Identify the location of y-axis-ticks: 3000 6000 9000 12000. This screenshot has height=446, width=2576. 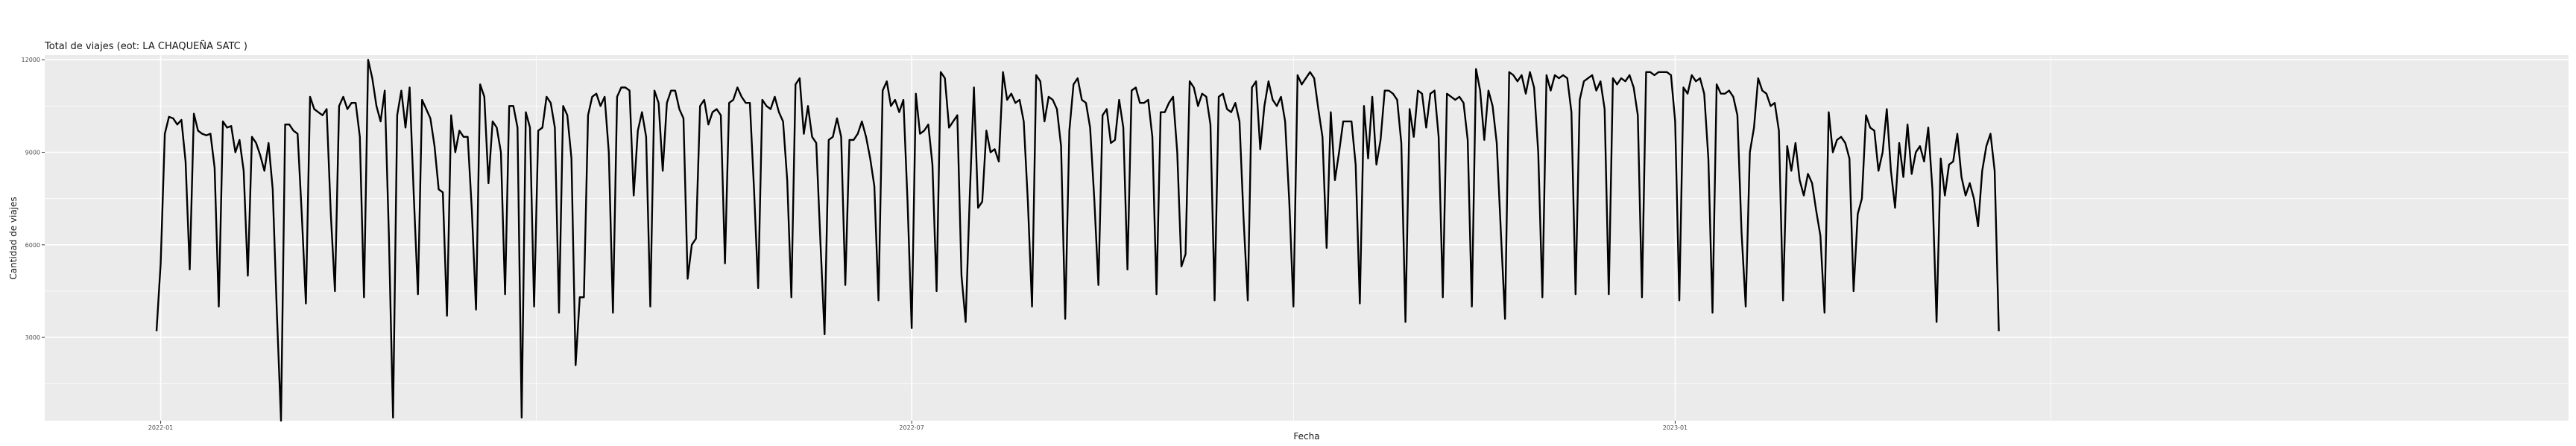
(34, 199).